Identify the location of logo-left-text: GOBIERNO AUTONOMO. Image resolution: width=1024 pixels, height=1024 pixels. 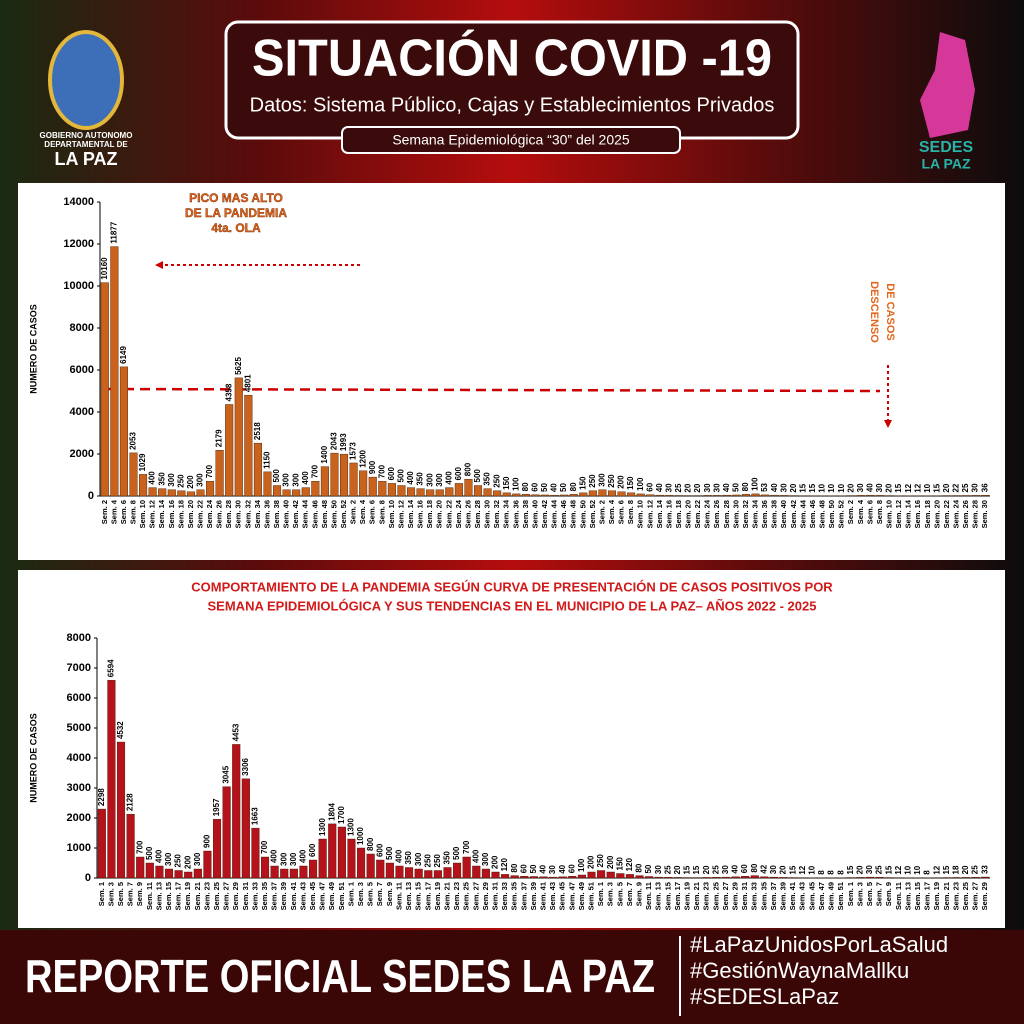
(86, 135).